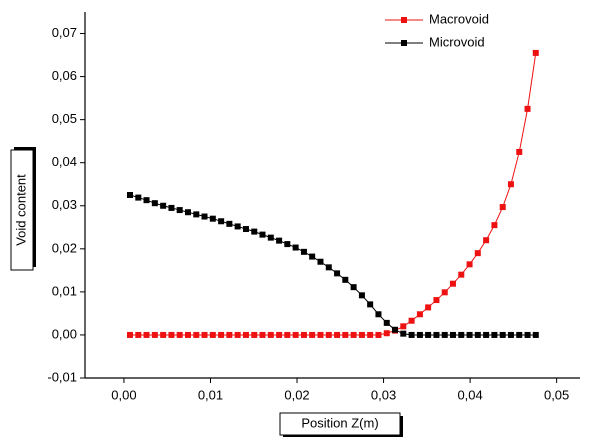 The image size is (593, 437). What do you see at coordinates (469, 394) in the screenshot?
I see `x-tick-label: 0,04` at bounding box center [469, 394].